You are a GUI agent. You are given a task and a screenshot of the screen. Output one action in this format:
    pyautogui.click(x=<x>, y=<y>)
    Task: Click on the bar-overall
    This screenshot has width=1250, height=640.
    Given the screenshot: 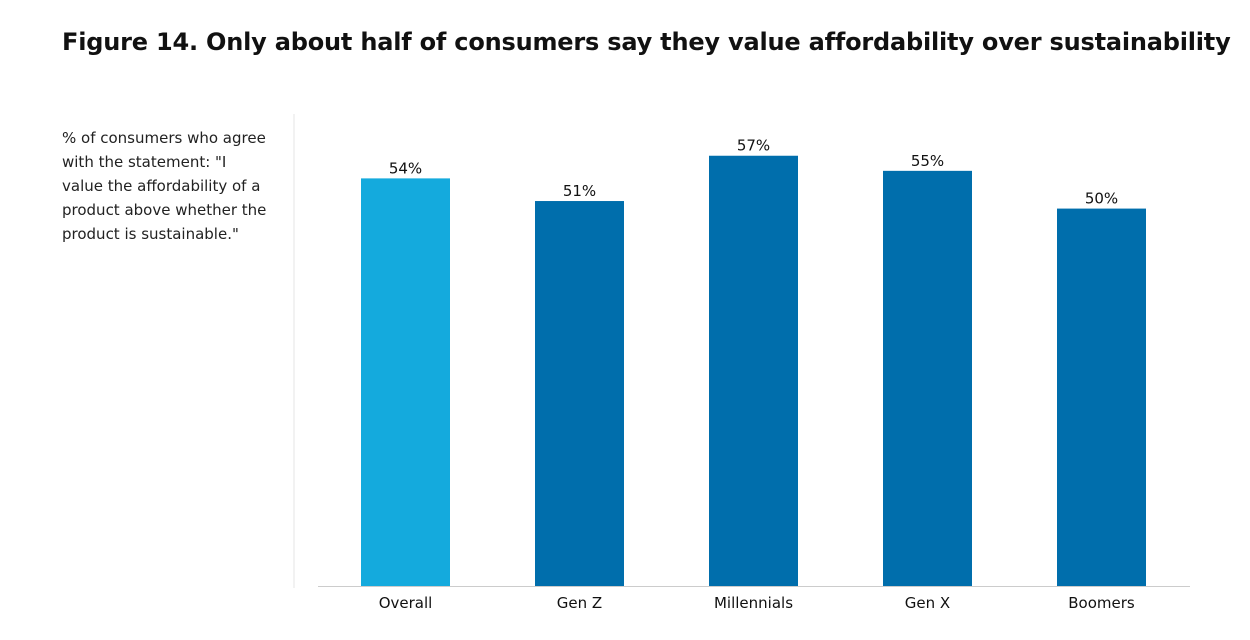 What is the action you would take?
    pyautogui.click(x=405, y=382)
    